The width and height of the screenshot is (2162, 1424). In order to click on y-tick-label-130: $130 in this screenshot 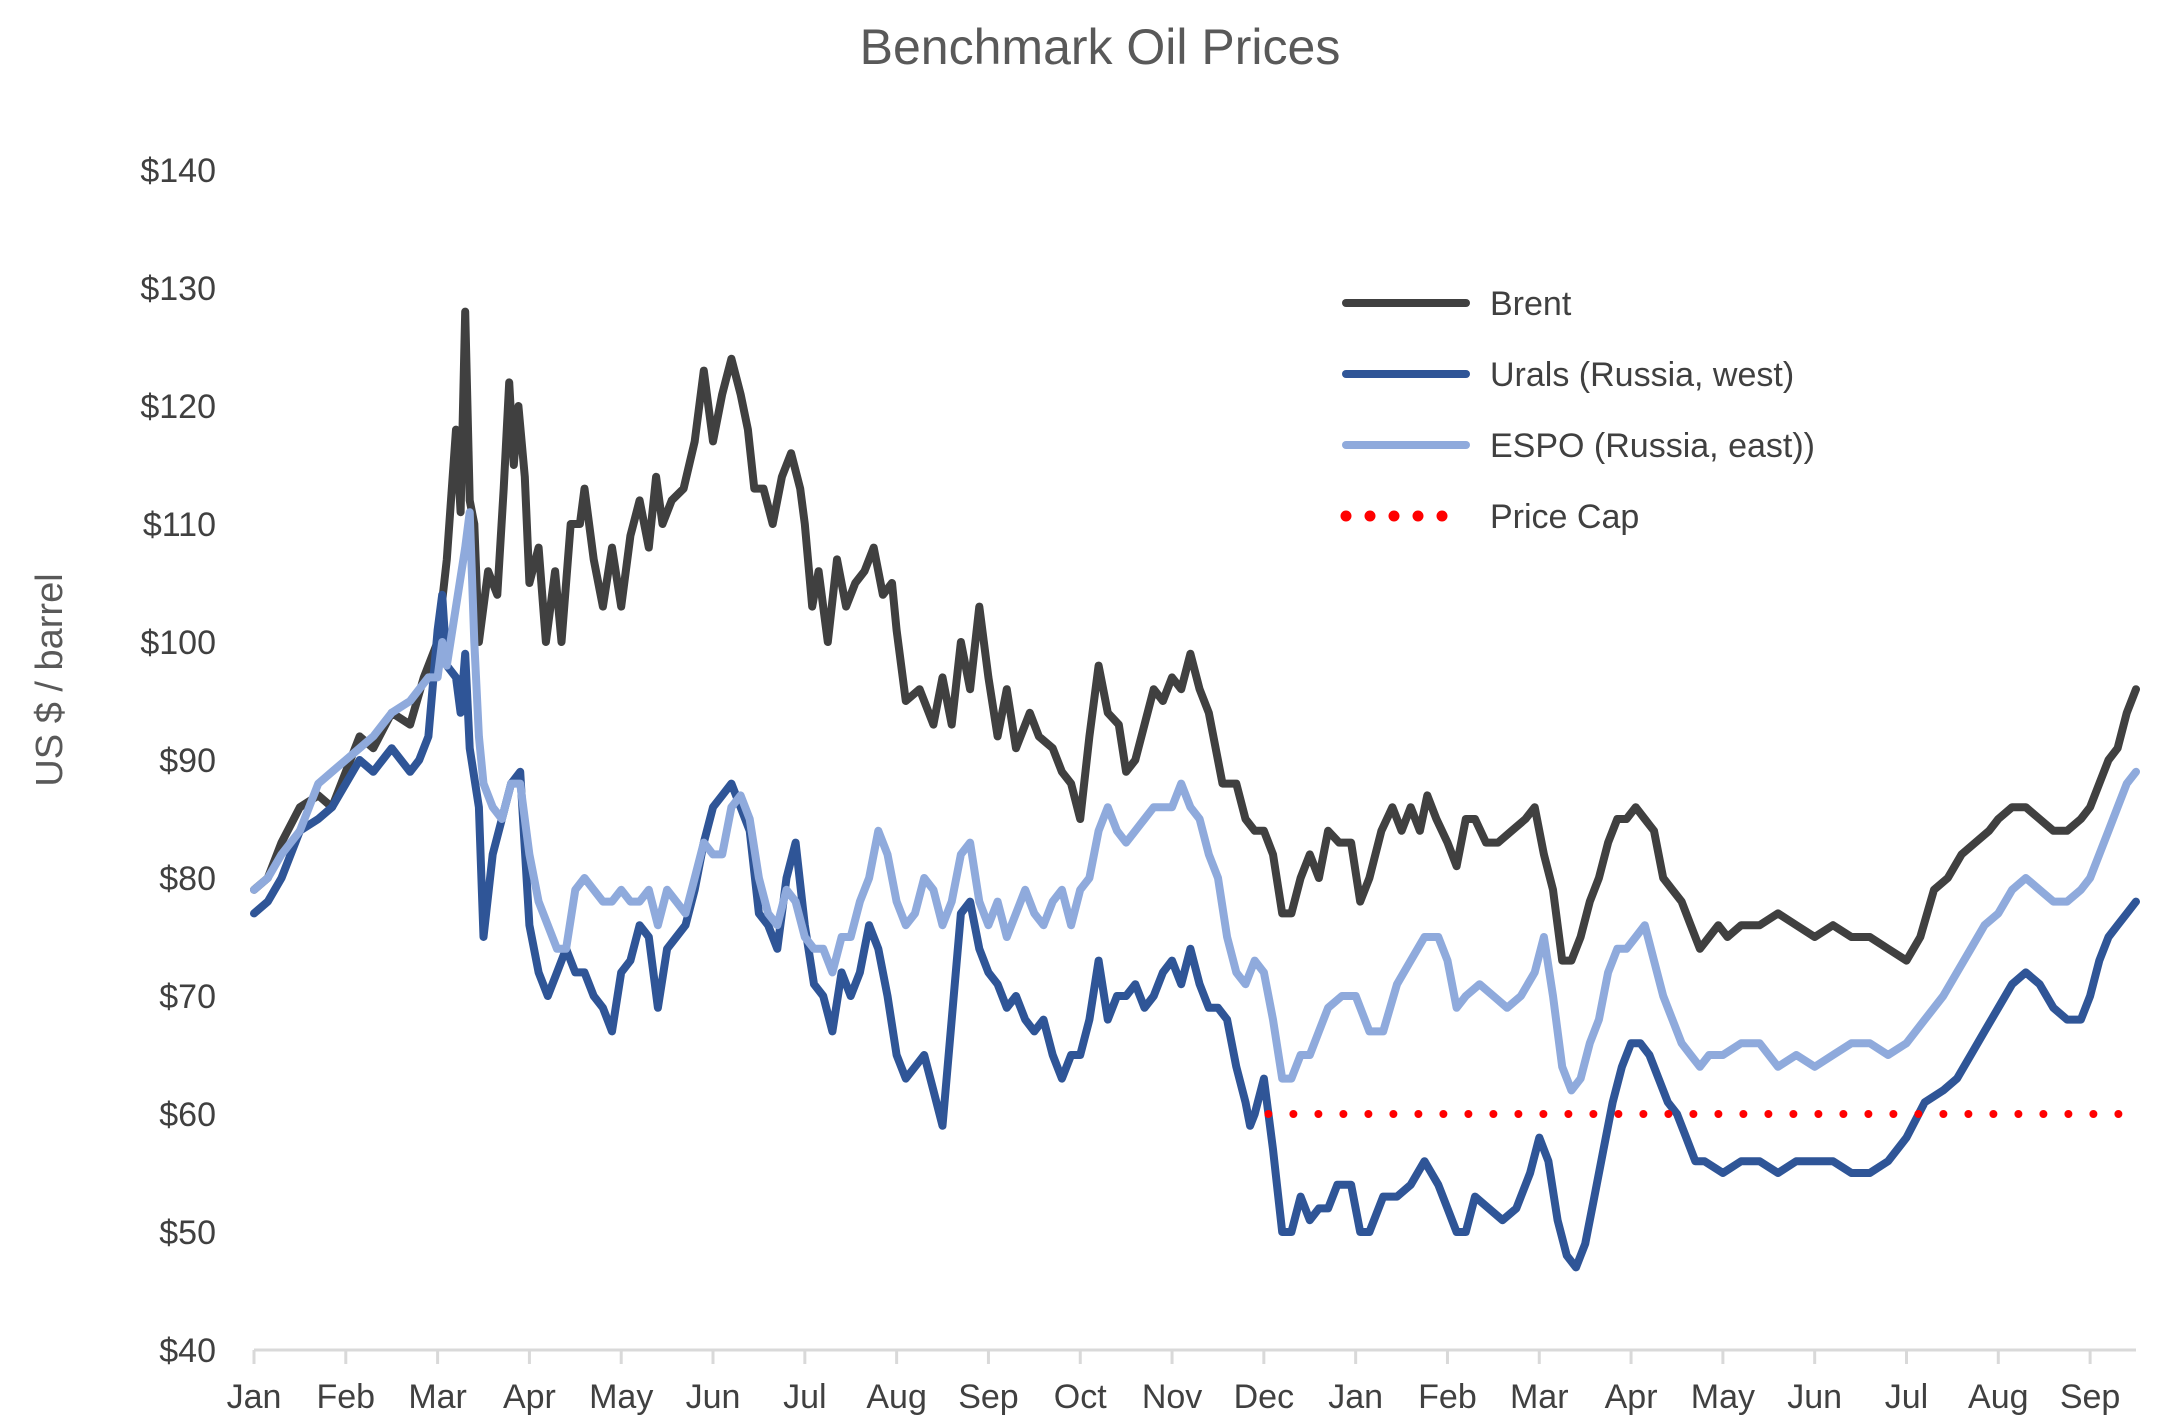, I will do `click(178, 289)`.